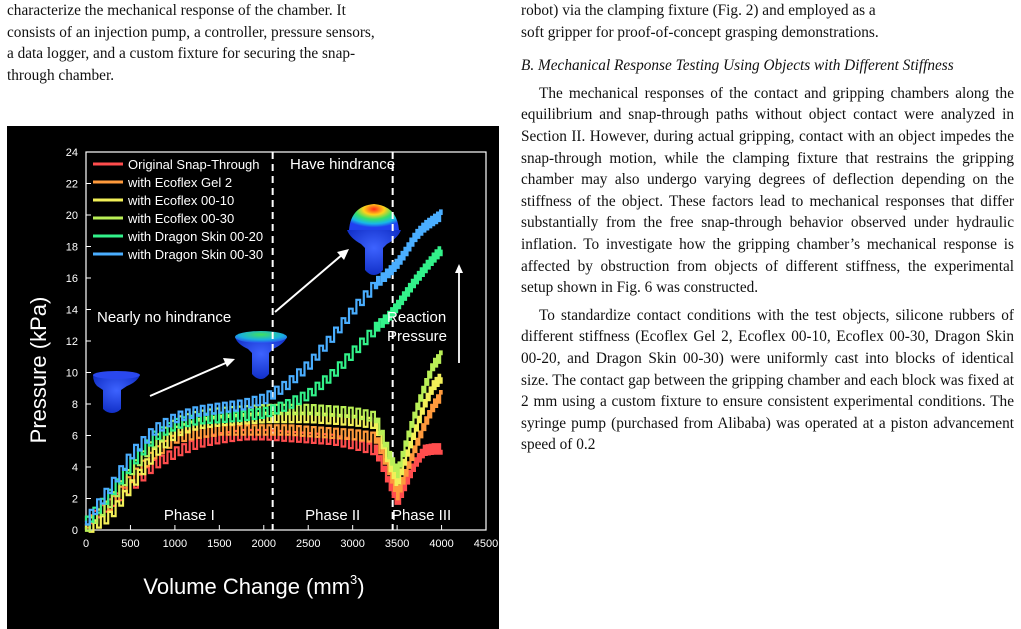  I want to click on x-tick-label: 500, so click(130, 544).